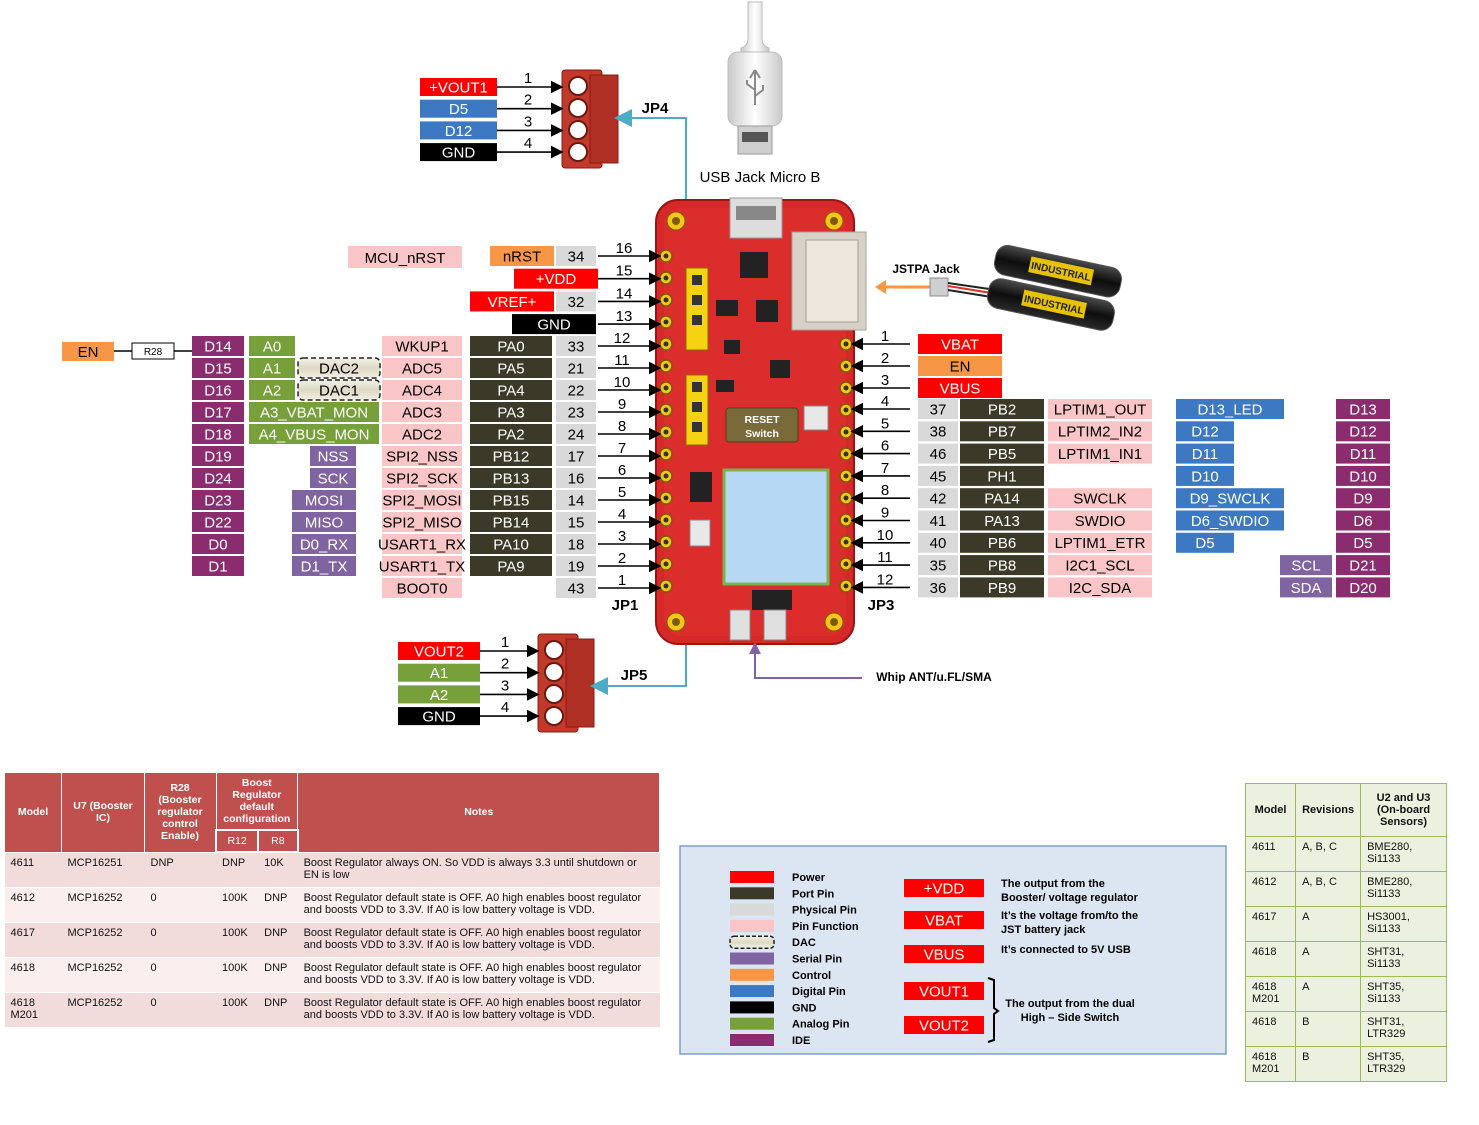 This screenshot has width=1479, height=1125. What do you see at coordinates (1002, 521) in the screenshot?
I see `port-pin-text: PA13` at bounding box center [1002, 521].